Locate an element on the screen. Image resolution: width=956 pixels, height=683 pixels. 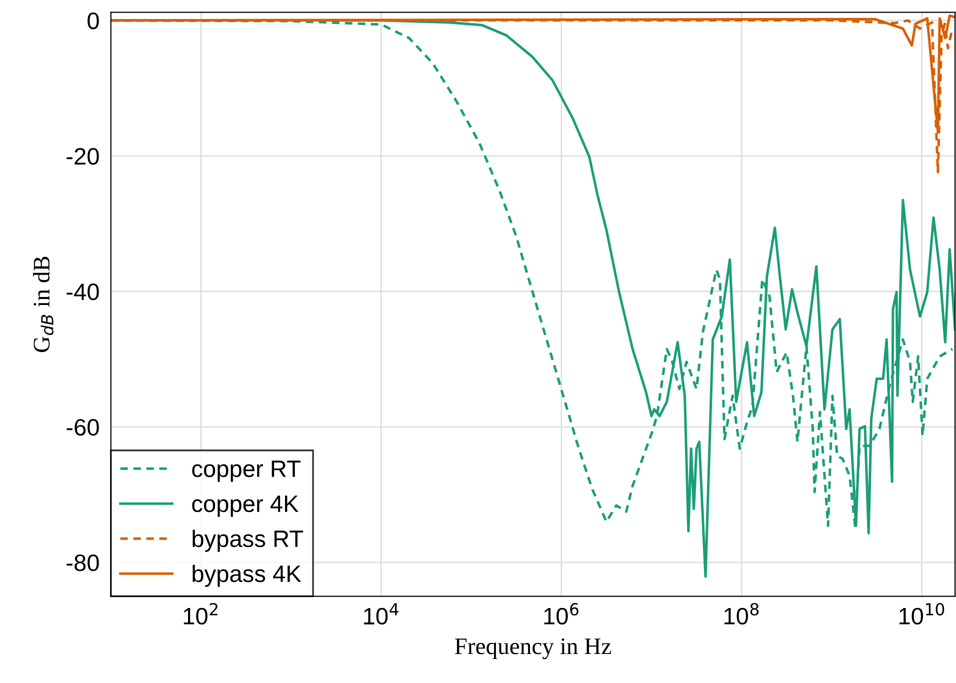
y-tick-label: -80 is located at coordinates (82, 563).